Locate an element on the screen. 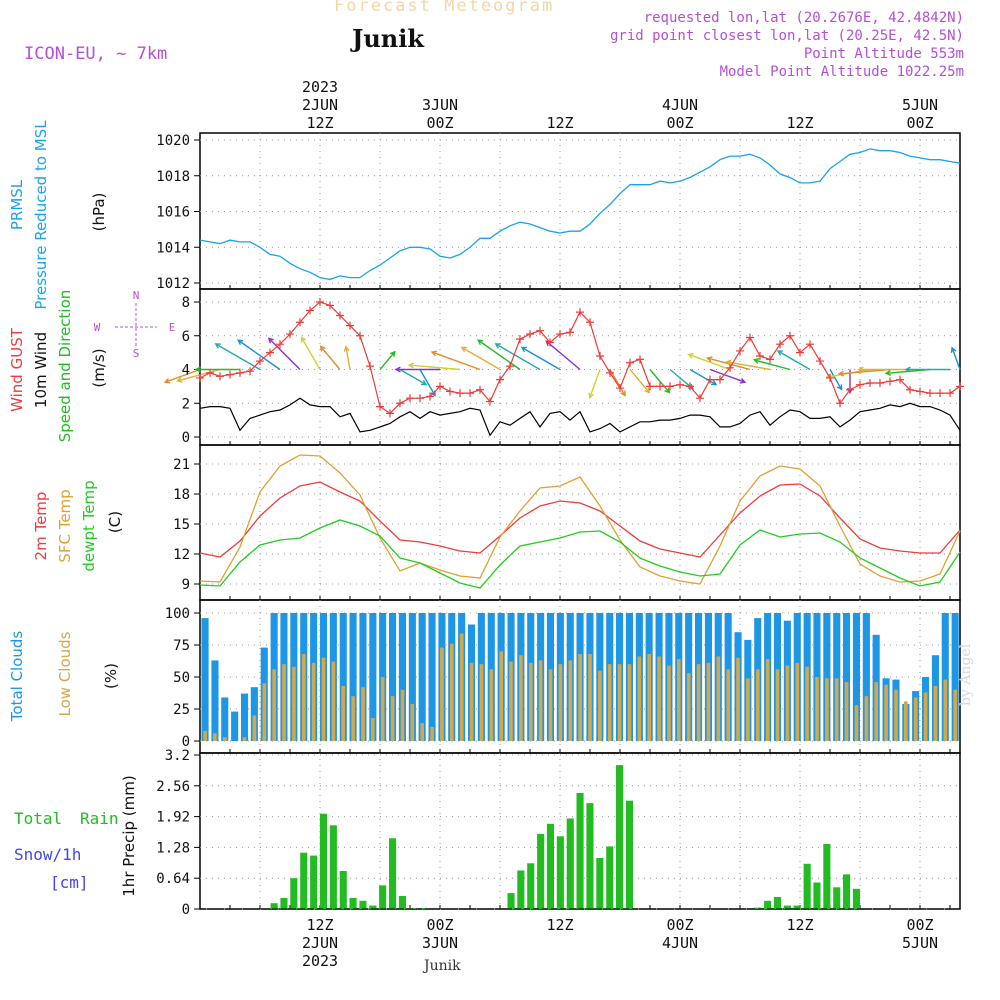  bottom-time-label: 3JUN is located at coordinates (440, 943).